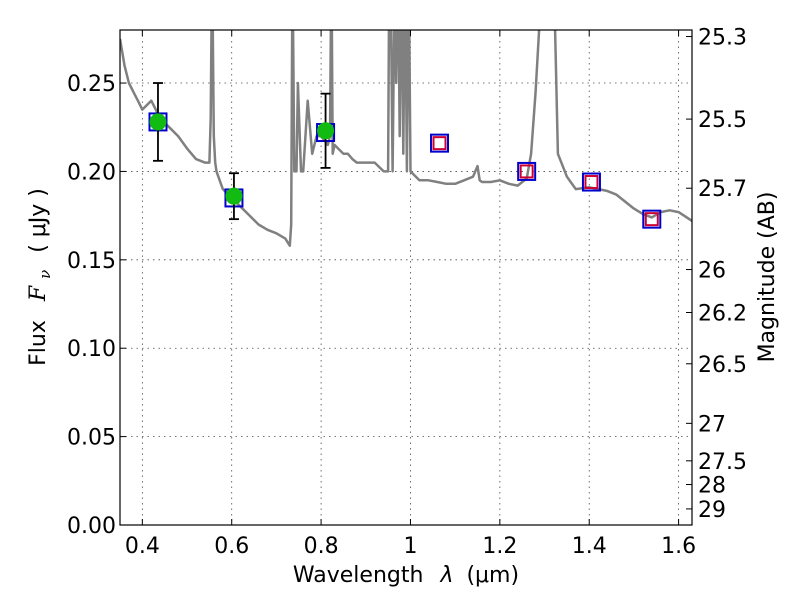  Describe the element at coordinates (38, 343) in the screenshot. I see `y-axis-label-prefix: Flux` at that location.